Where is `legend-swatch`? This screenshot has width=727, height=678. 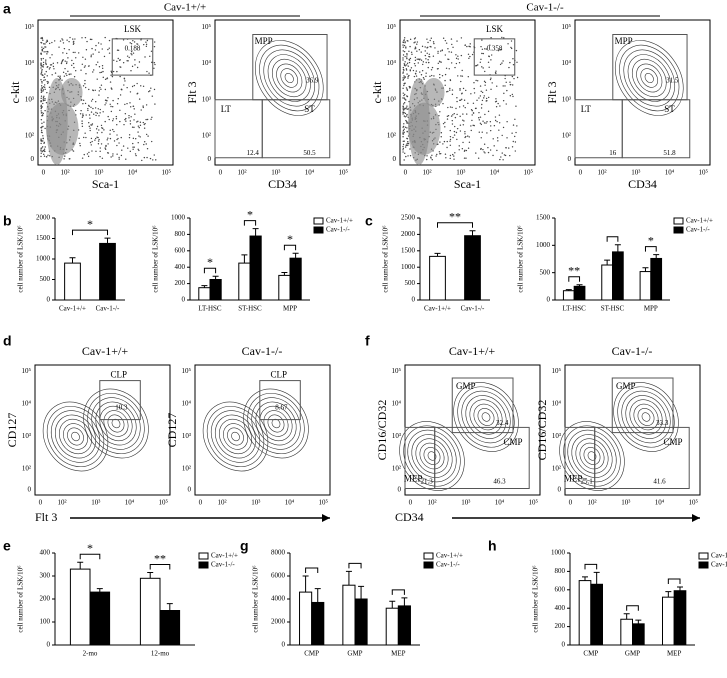
legend-swatch is located at coordinates (203, 556).